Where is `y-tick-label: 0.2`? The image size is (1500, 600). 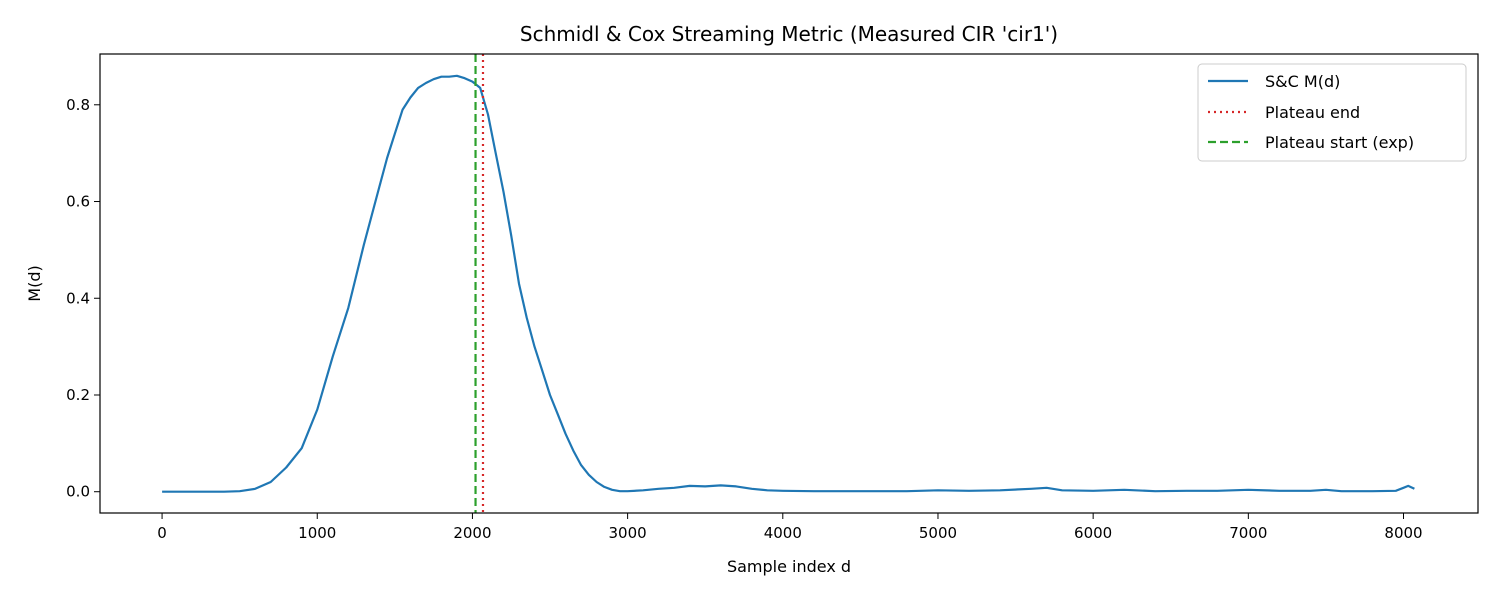
y-tick-label: 0.2 is located at coordinates (78, 395).